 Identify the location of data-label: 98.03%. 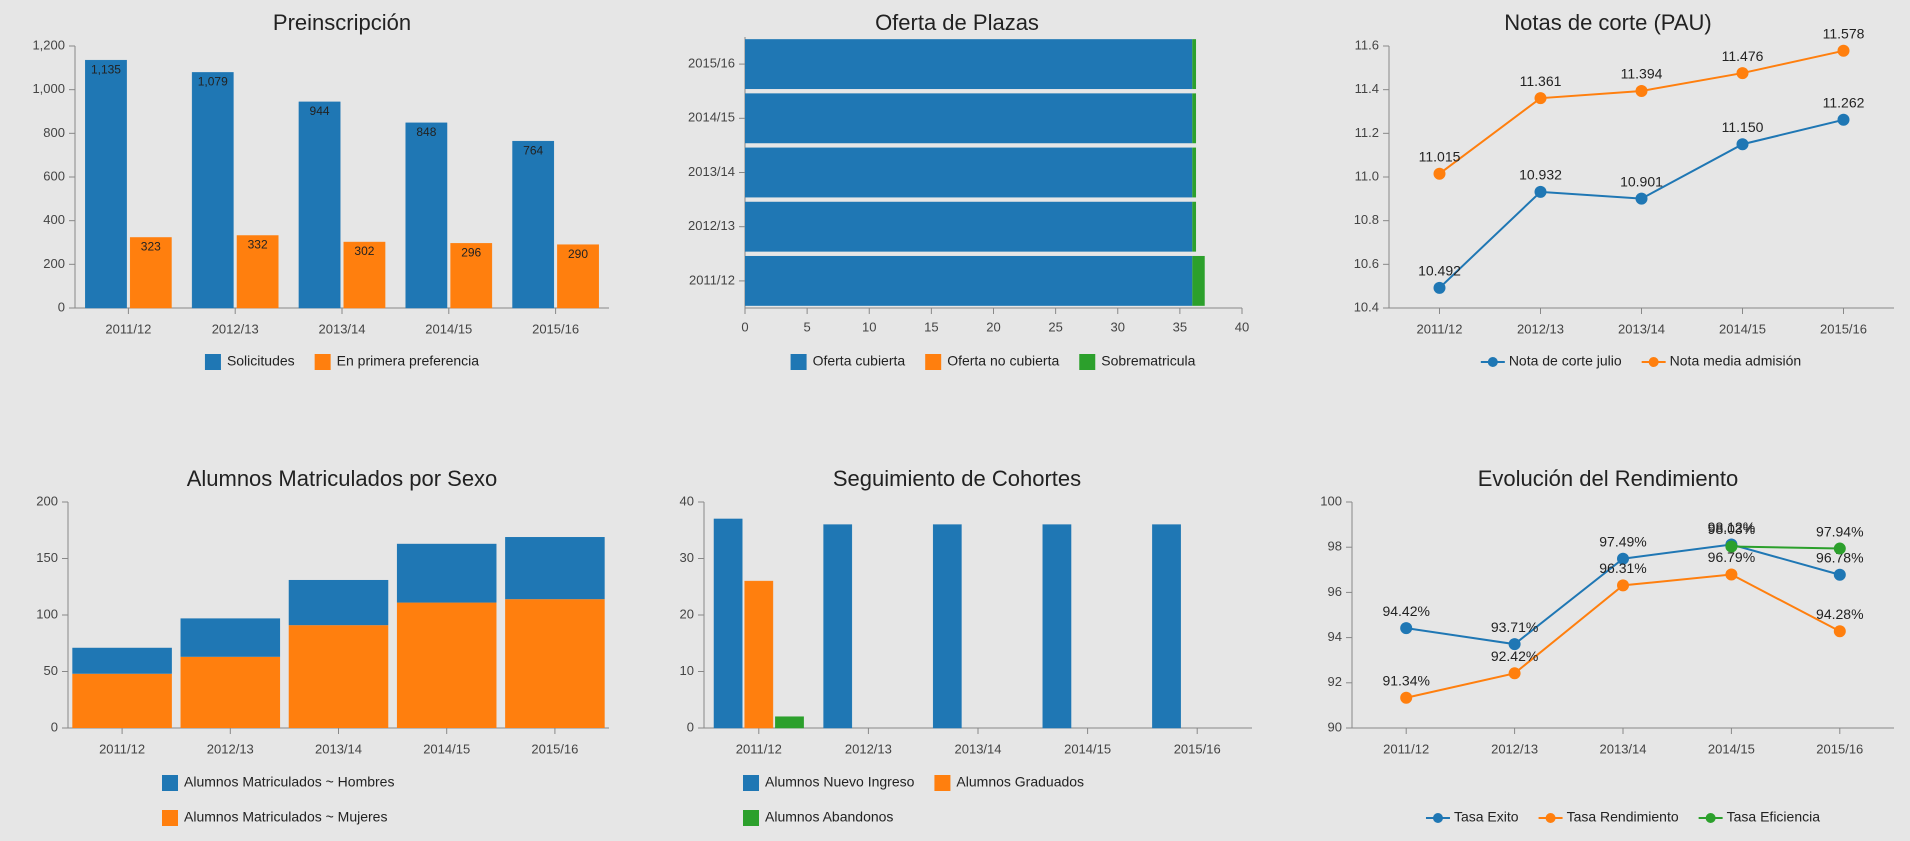
(1731, 529).